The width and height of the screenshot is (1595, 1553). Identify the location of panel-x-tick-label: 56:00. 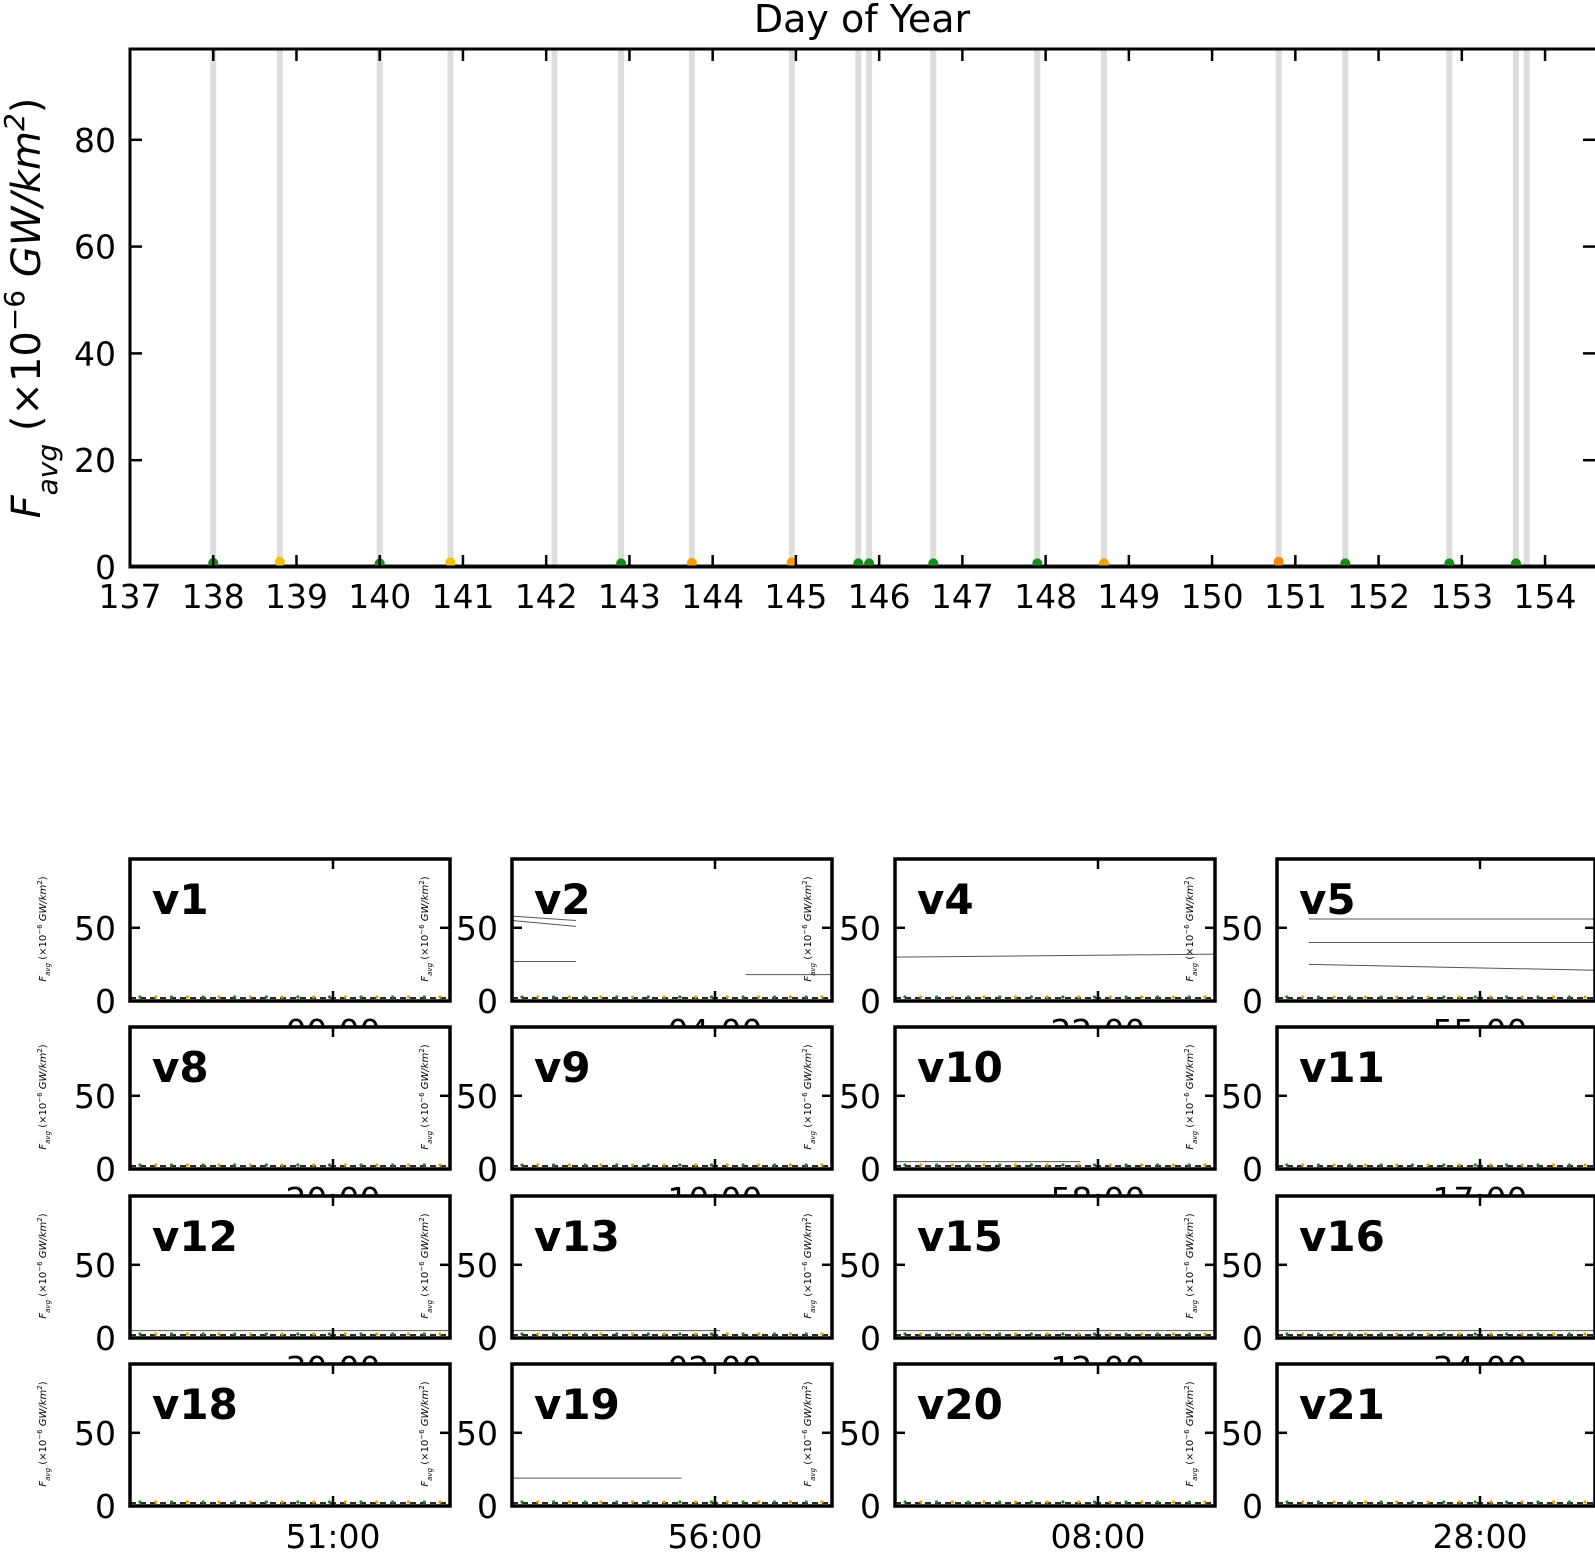
(714, 1535).